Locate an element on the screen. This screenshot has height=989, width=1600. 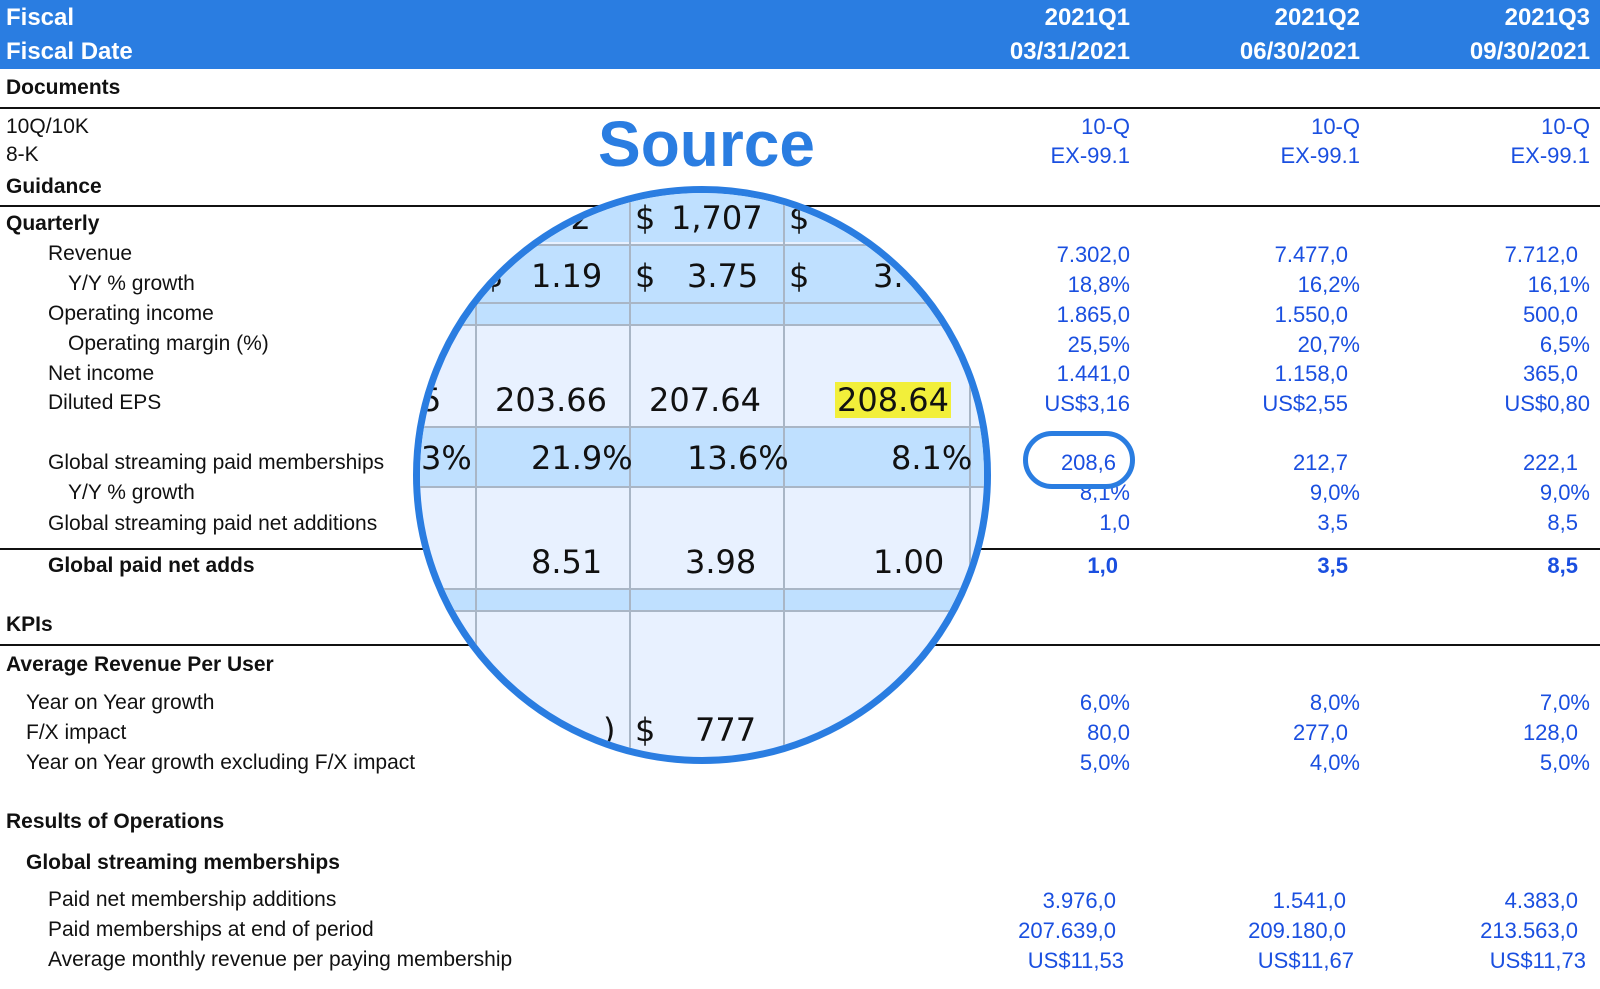
cell-gpna-q1: 1,0 is located at coordinates (1102, 565).